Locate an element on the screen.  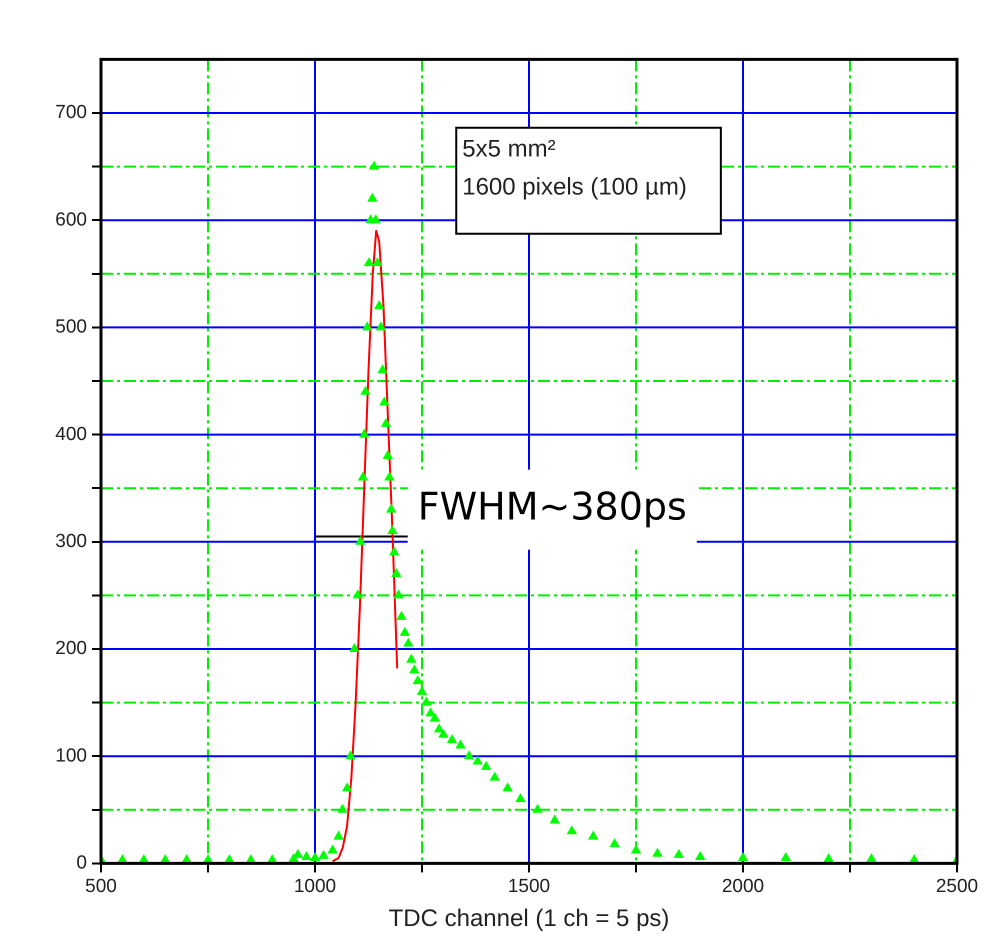
y-tick-label: 500 is located at coordinates (71, 327).